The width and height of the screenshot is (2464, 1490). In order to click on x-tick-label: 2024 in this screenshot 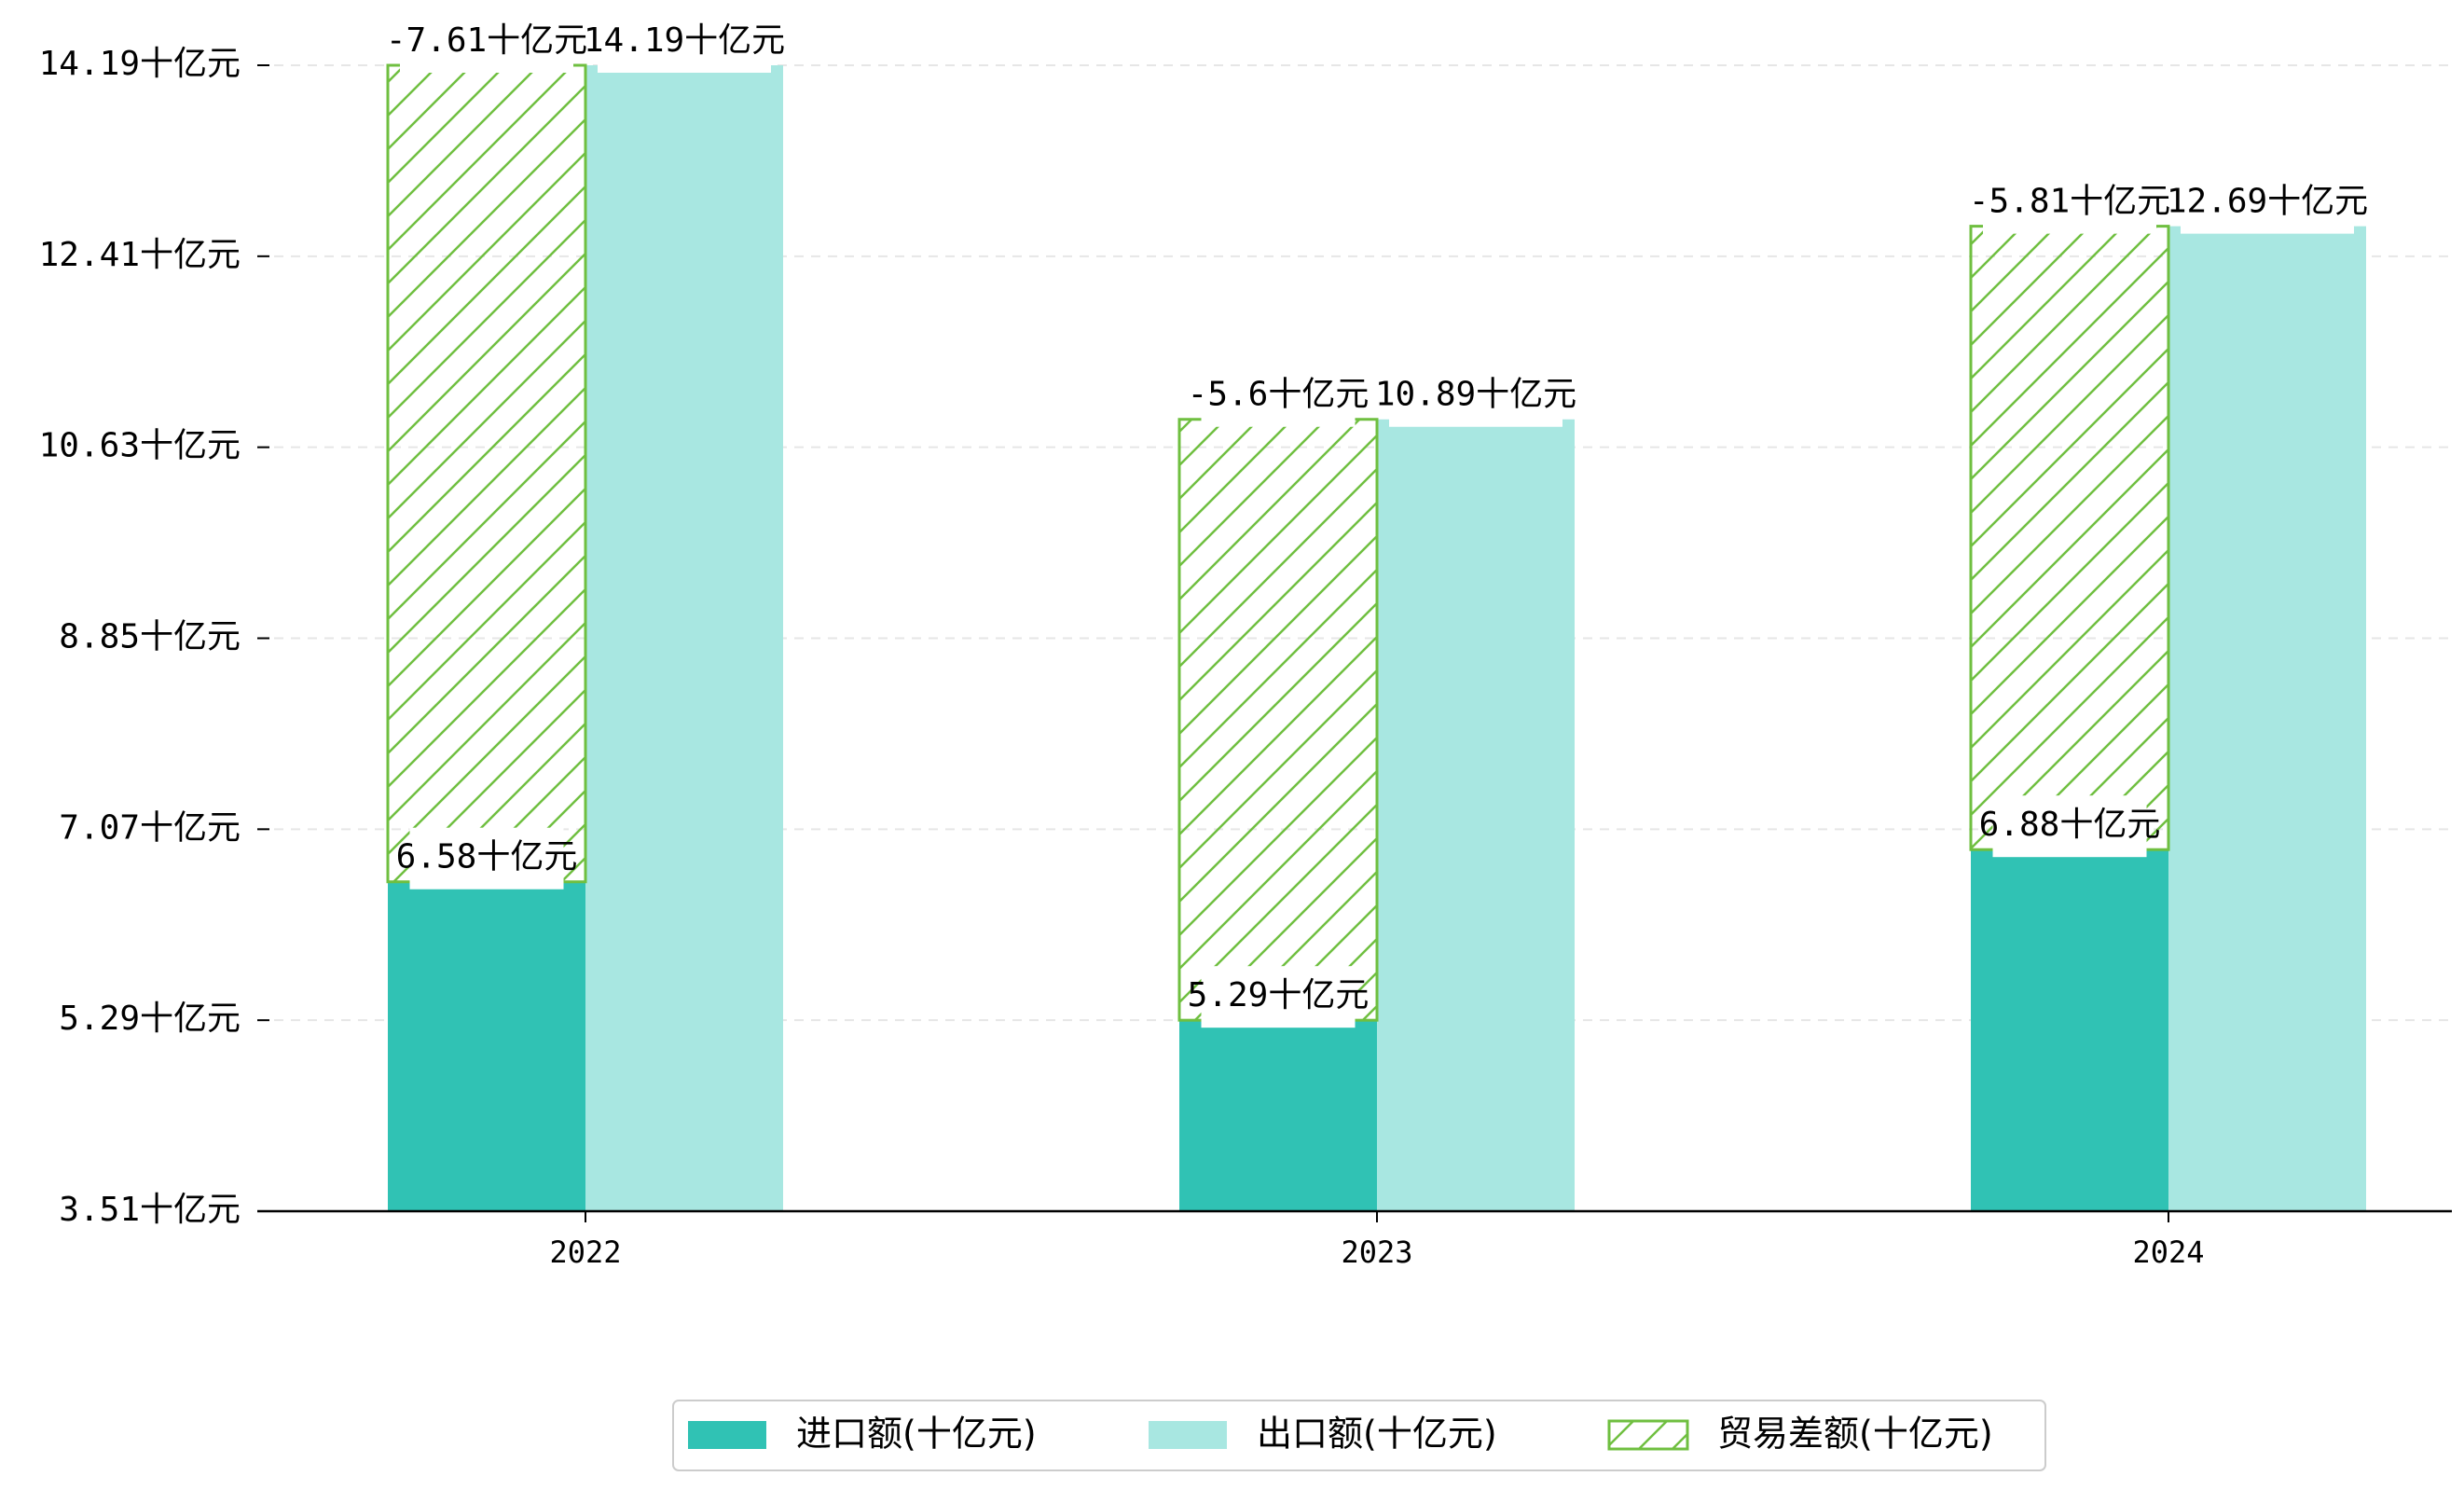, I will do `click(2168, 1252)`.